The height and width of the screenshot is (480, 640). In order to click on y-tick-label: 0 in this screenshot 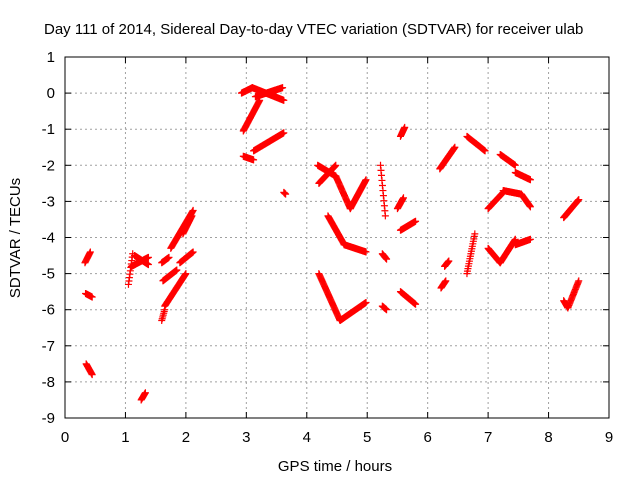, I will do `click(51, 93)`.